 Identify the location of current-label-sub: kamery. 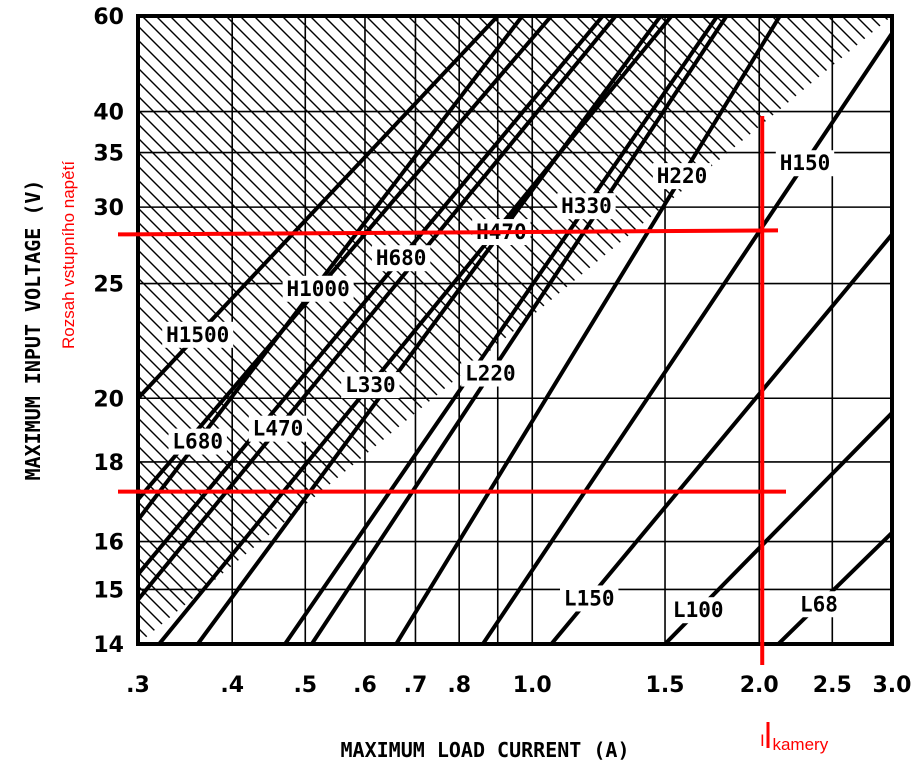
(800, 744).